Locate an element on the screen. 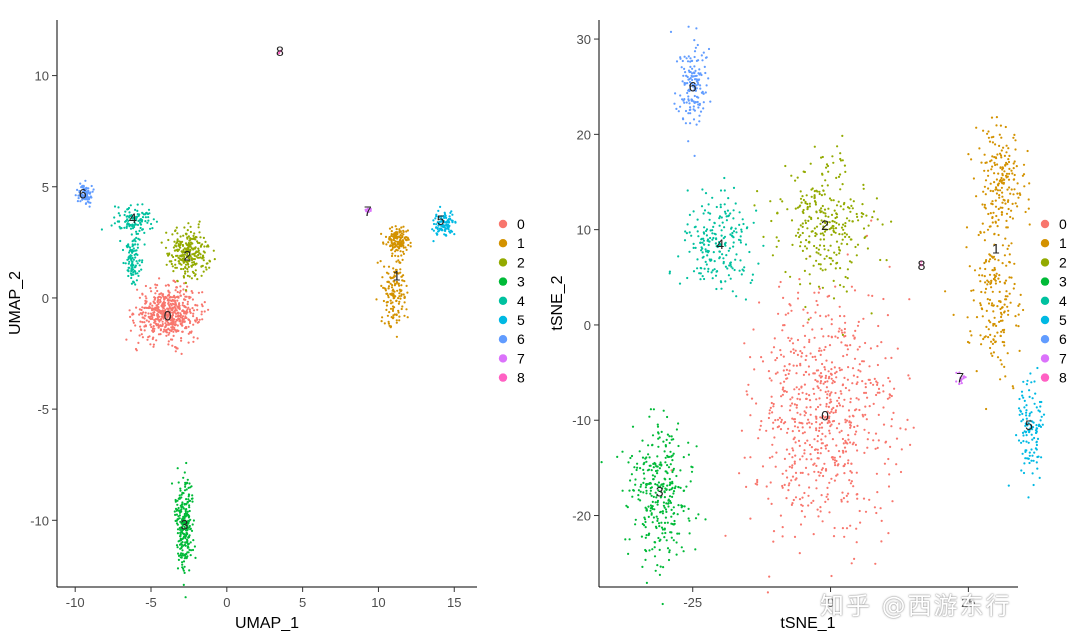 The height and width of the screenshot is (644, 1080). tsne-cluster-8-points is located at coordinates (921, 263).